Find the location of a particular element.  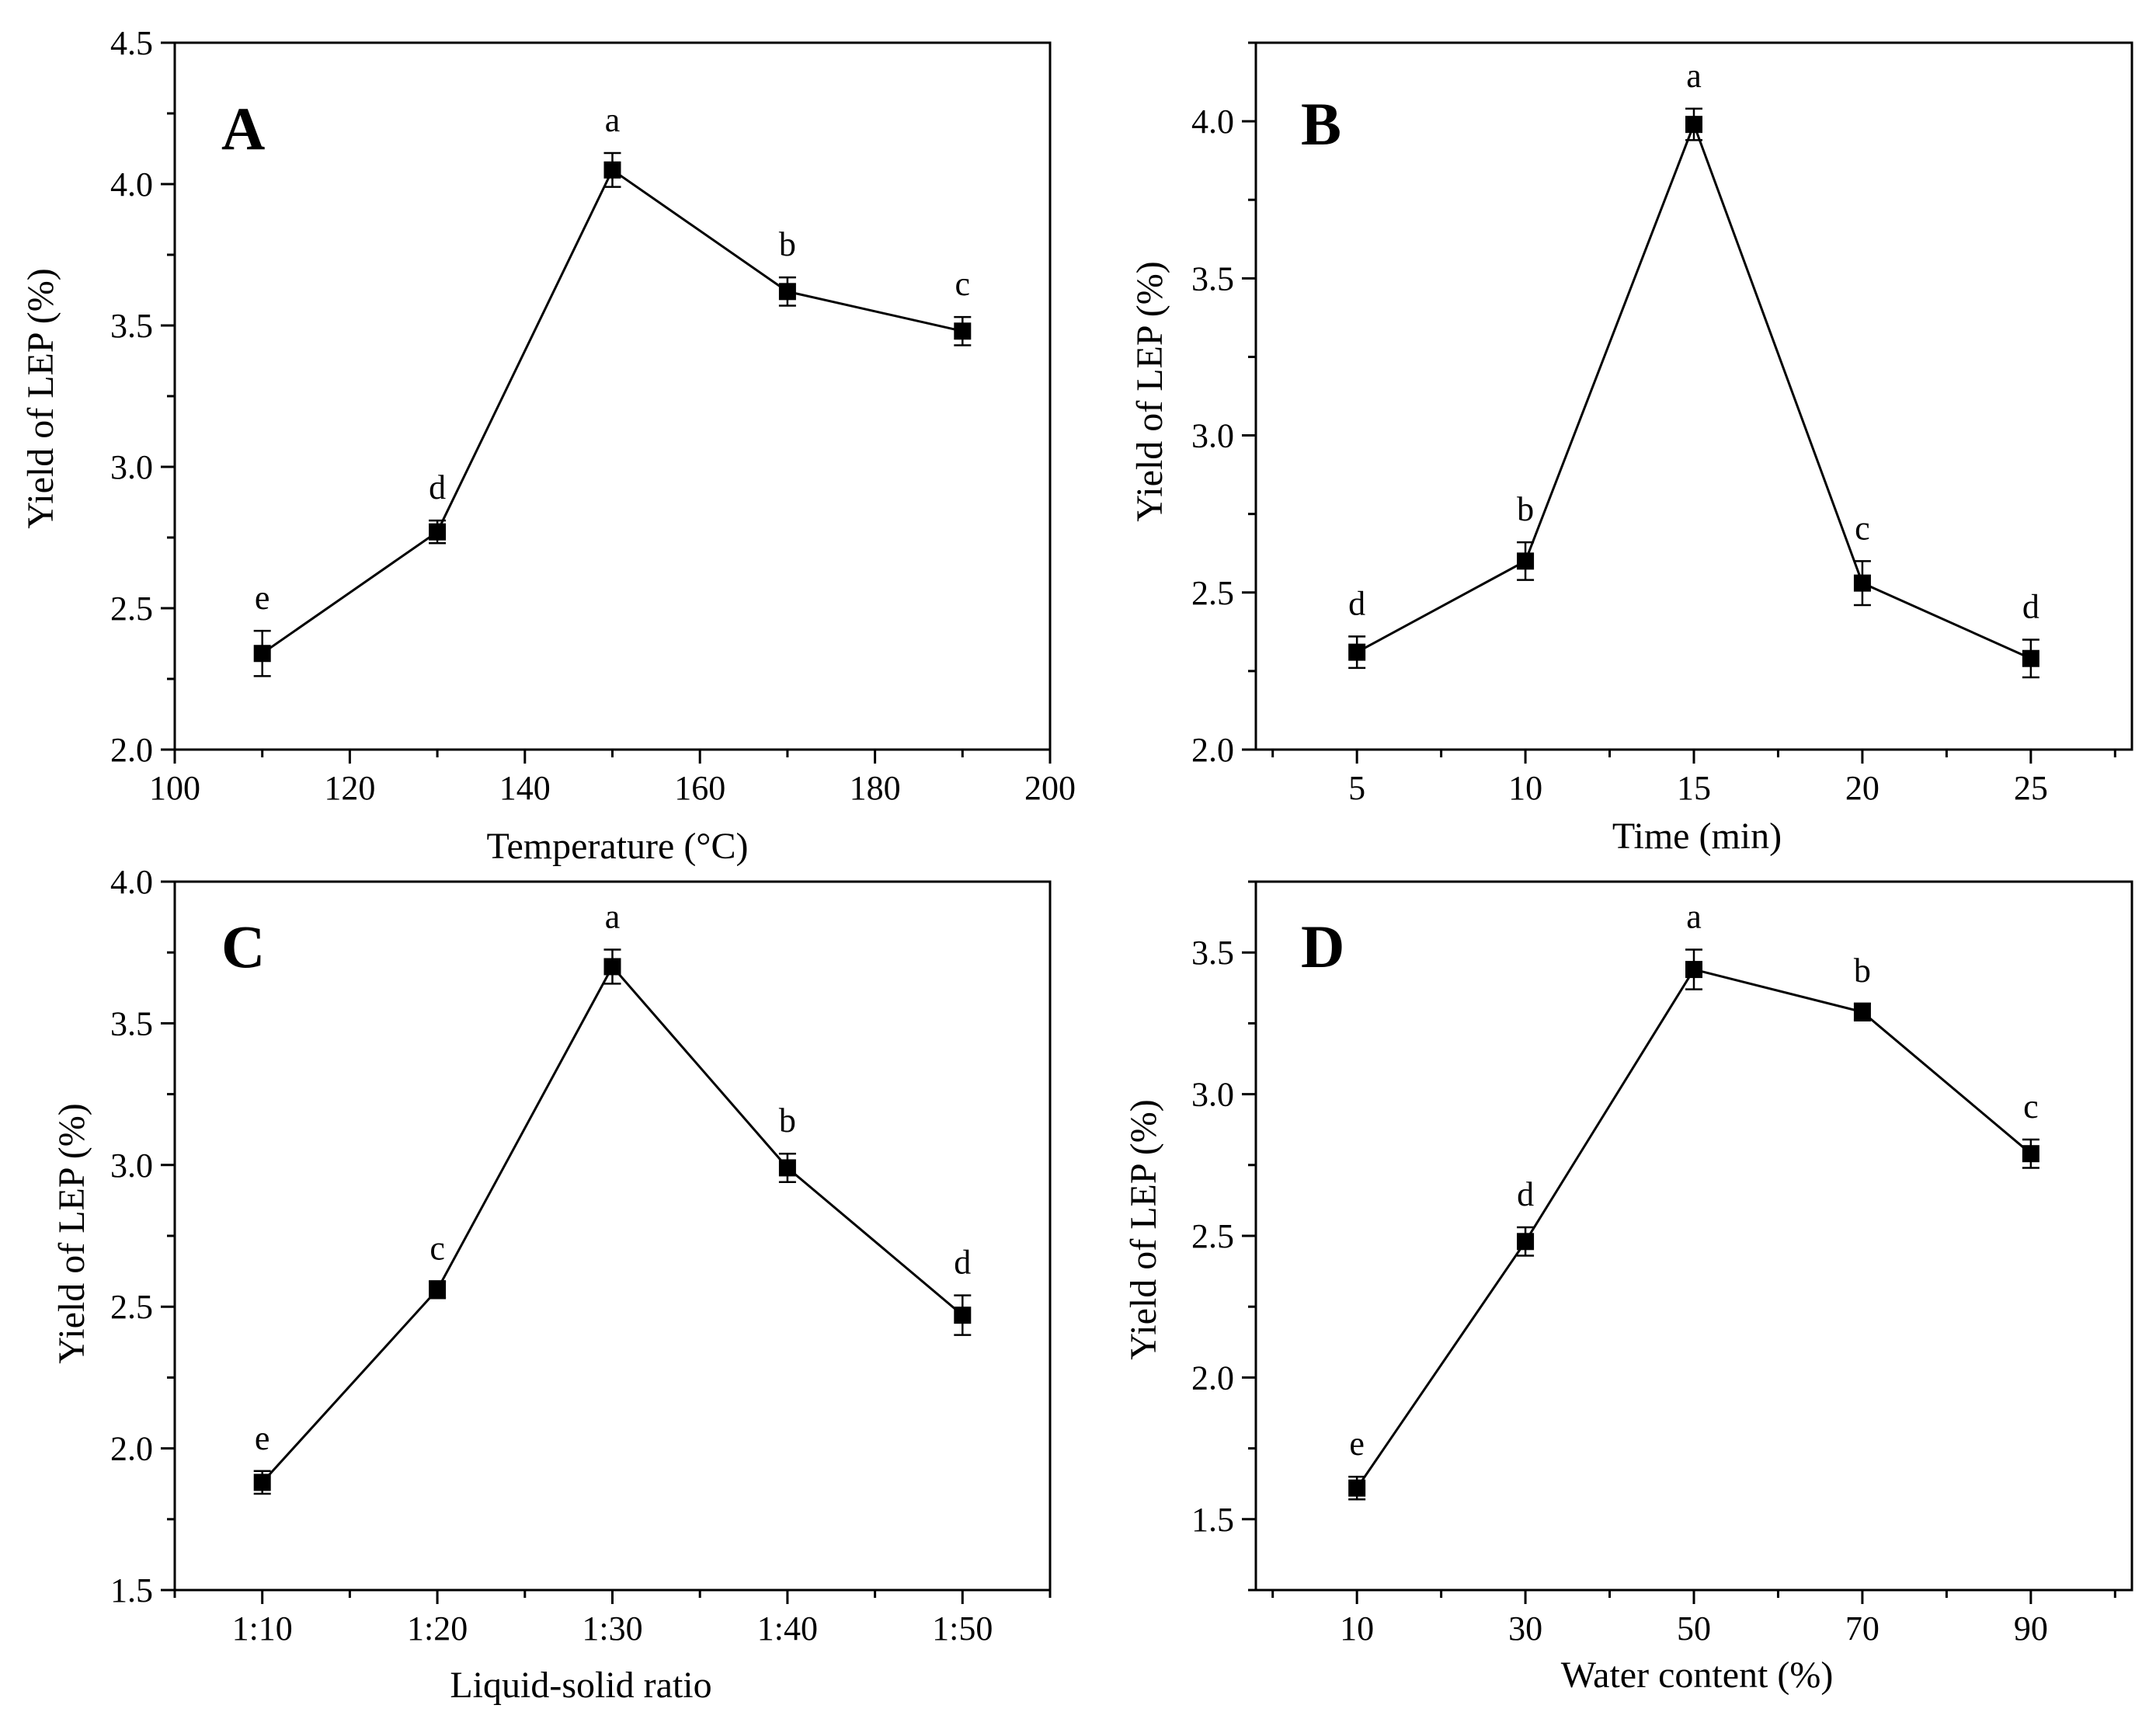

panel-a-x-axis-label: Temperature (°C) is located at coordinates (617, 846).